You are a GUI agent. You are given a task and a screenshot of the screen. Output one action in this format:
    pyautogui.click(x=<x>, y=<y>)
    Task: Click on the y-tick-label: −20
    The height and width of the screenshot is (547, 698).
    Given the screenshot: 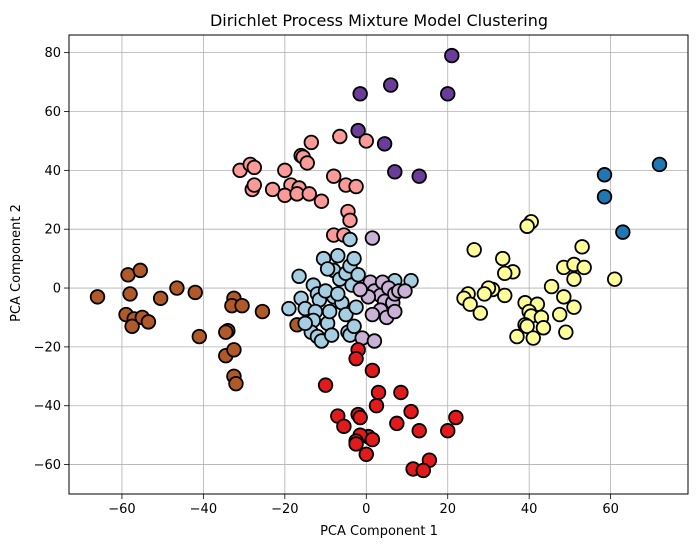 What is the action you would take?
    pyautogui.click(x=47, y=347)
    